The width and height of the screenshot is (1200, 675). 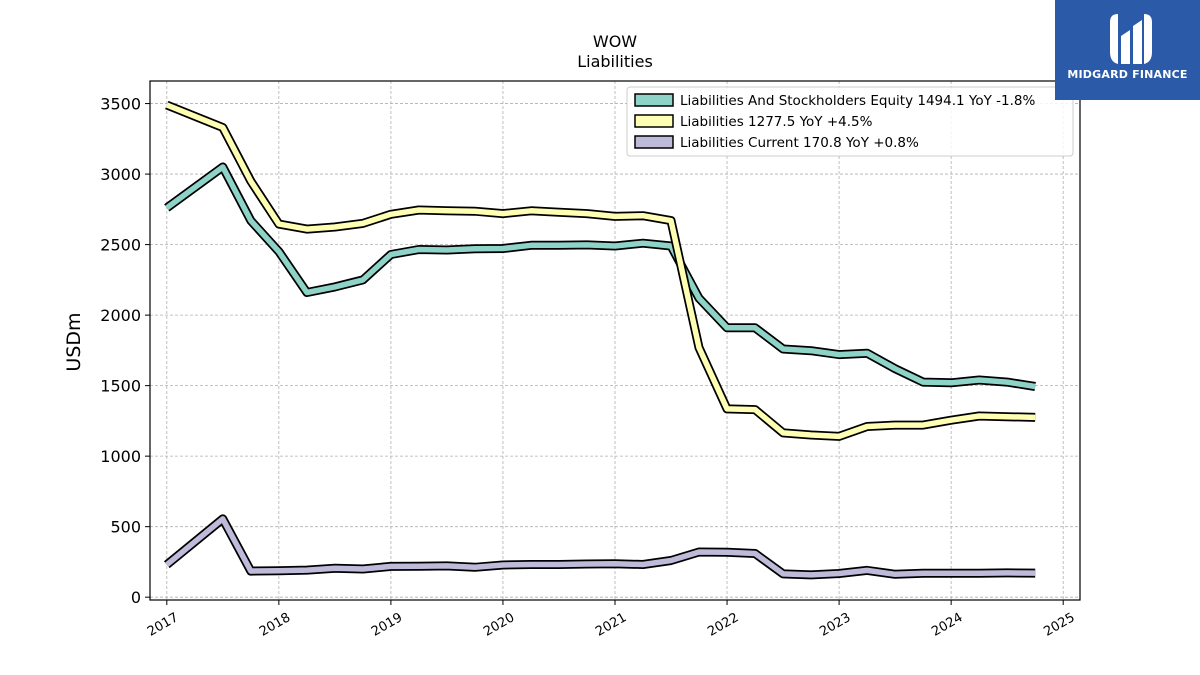 What do you see at coordinates (275, 625) in the screenshot?
I see `x-tick-label: 2018` at bounding box center [275, 625].